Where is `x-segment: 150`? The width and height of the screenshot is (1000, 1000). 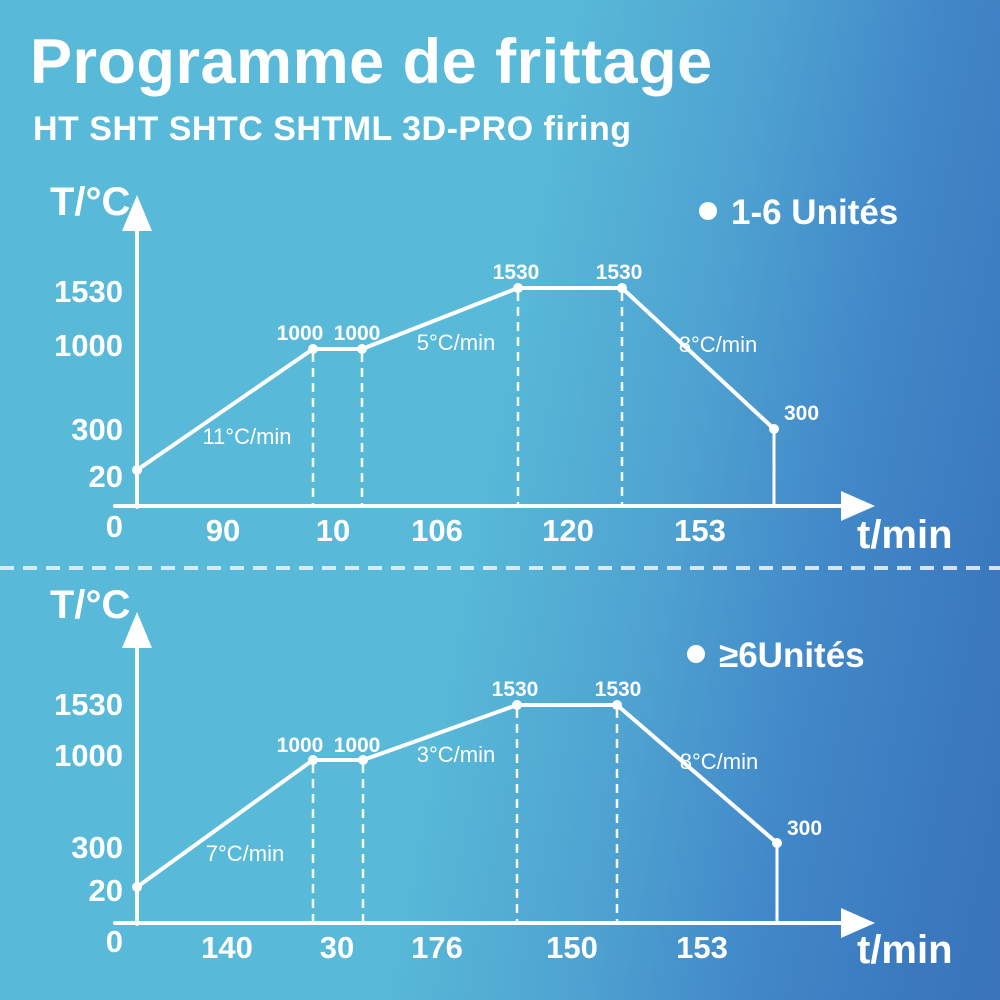
x-segment: 150 is located at coordinates (572, 947).